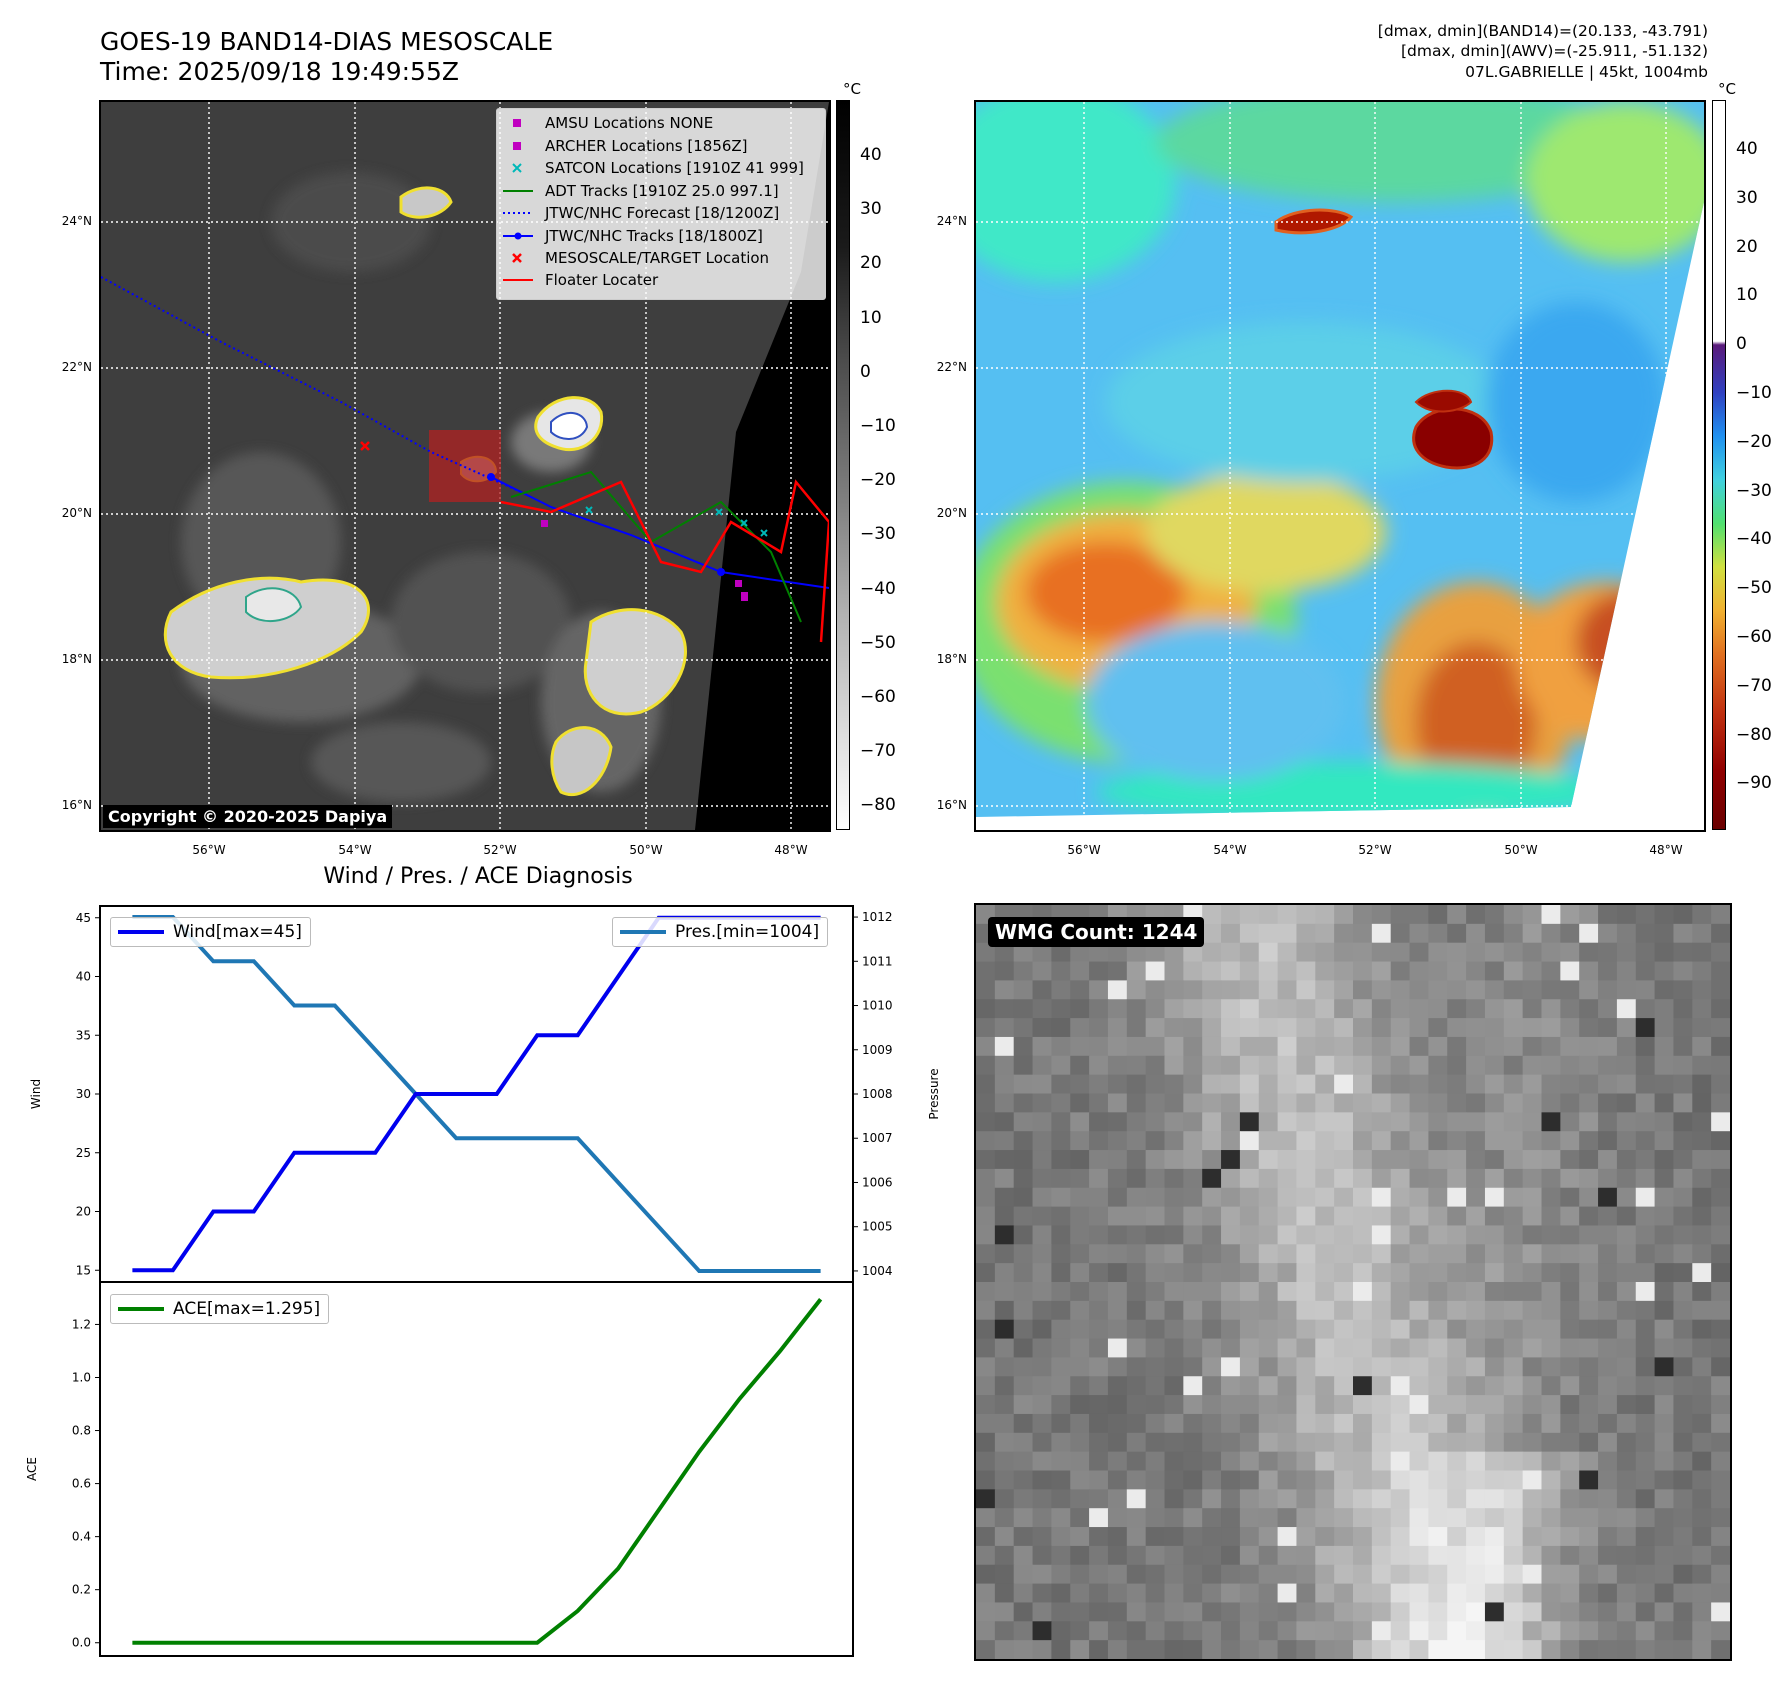  What do you see at coordinates (76, 221) in the screenshot?
I see `lat-label: 24°N` at bounding box center [76, 221].